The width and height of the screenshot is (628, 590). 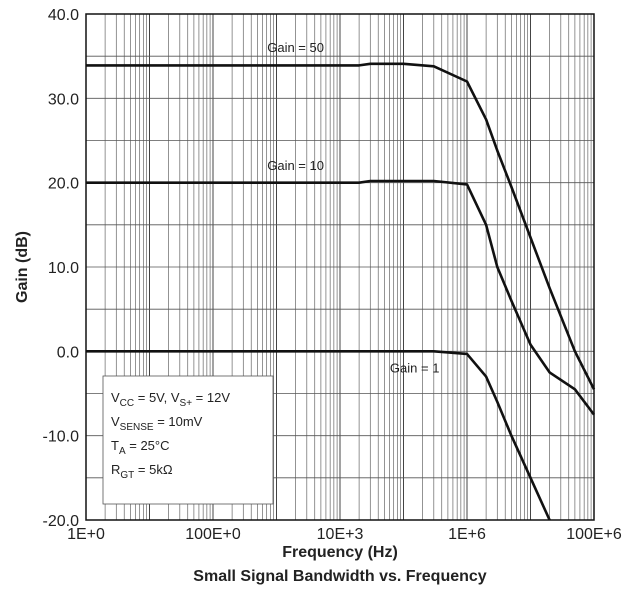 What do you see at coordinates (340, 534) in the screenshot?
I see `x-tick-label: 10E+3` at bounding box center [340, 534].